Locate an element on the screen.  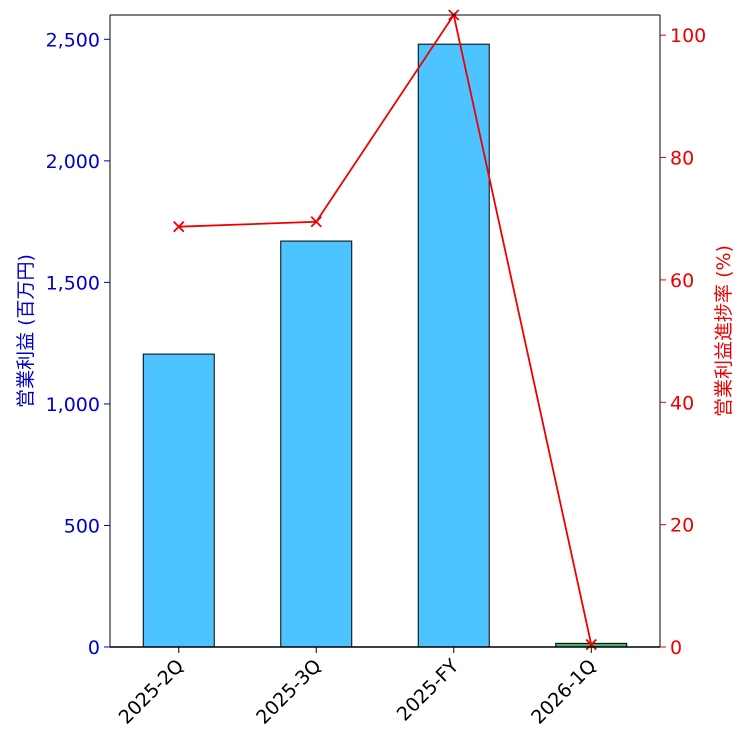
right-tick-label: 80 is located at coordinates (682, 159).